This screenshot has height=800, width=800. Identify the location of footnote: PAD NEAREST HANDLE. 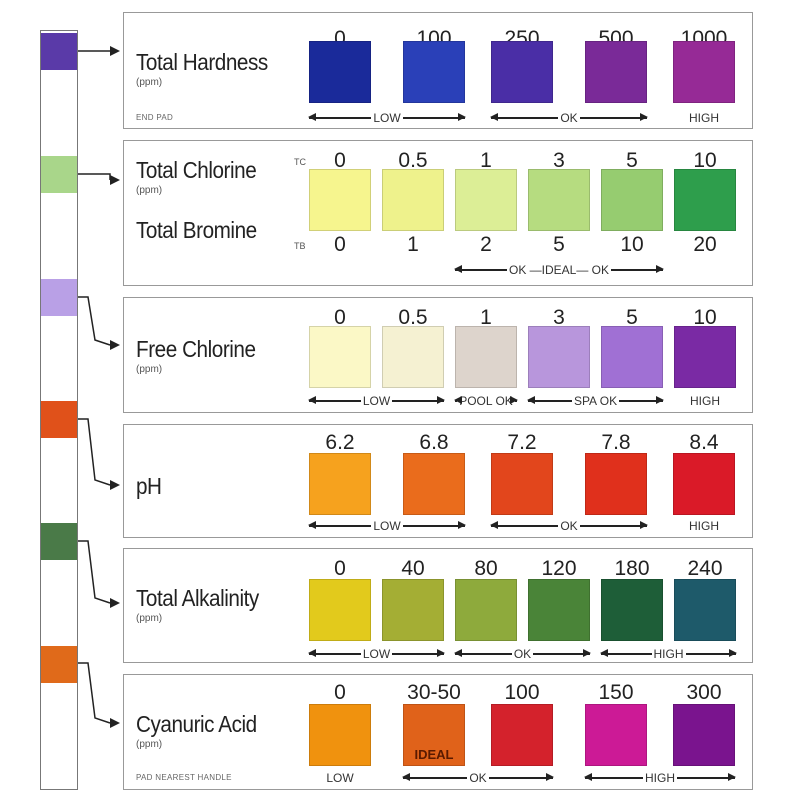
(184, 777).